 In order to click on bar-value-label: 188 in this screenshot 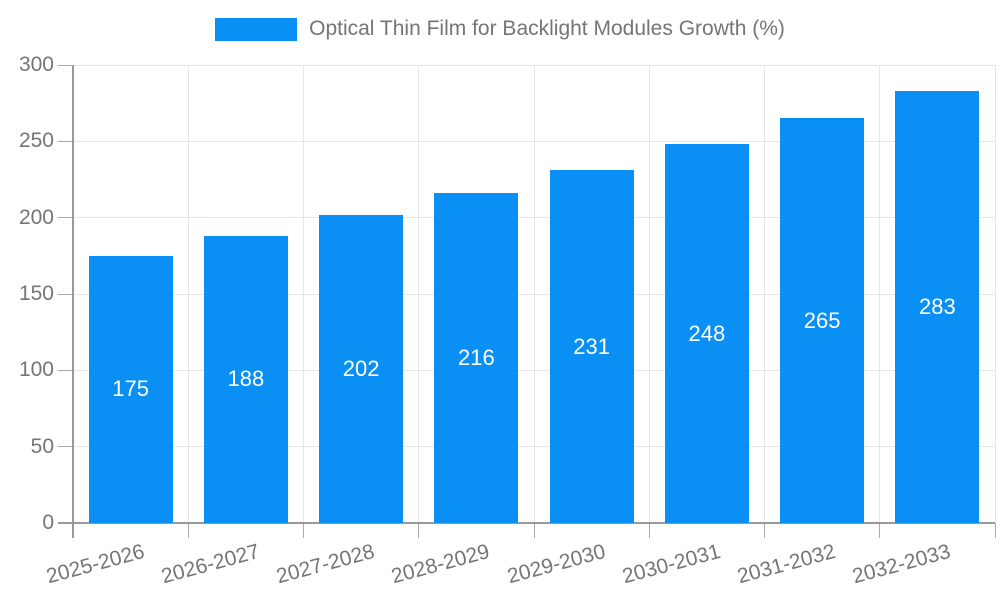, I will do `click(246, 379)`.